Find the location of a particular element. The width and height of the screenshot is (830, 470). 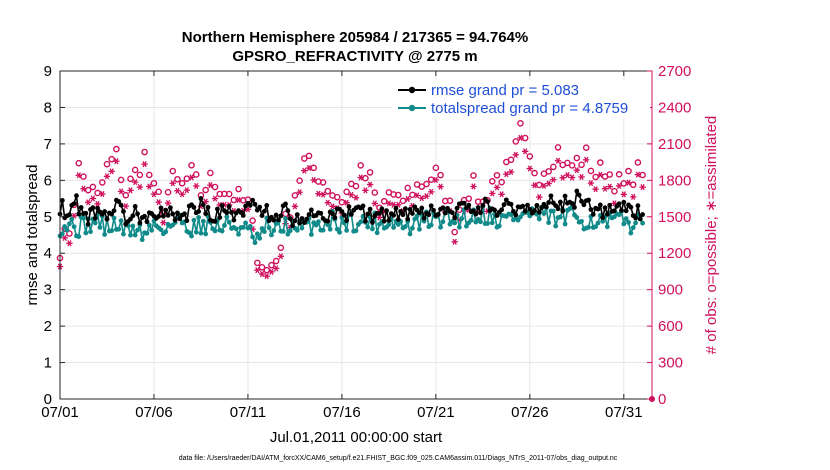

y-tick-label-right: 2700 is located at coordinates (674, 71).